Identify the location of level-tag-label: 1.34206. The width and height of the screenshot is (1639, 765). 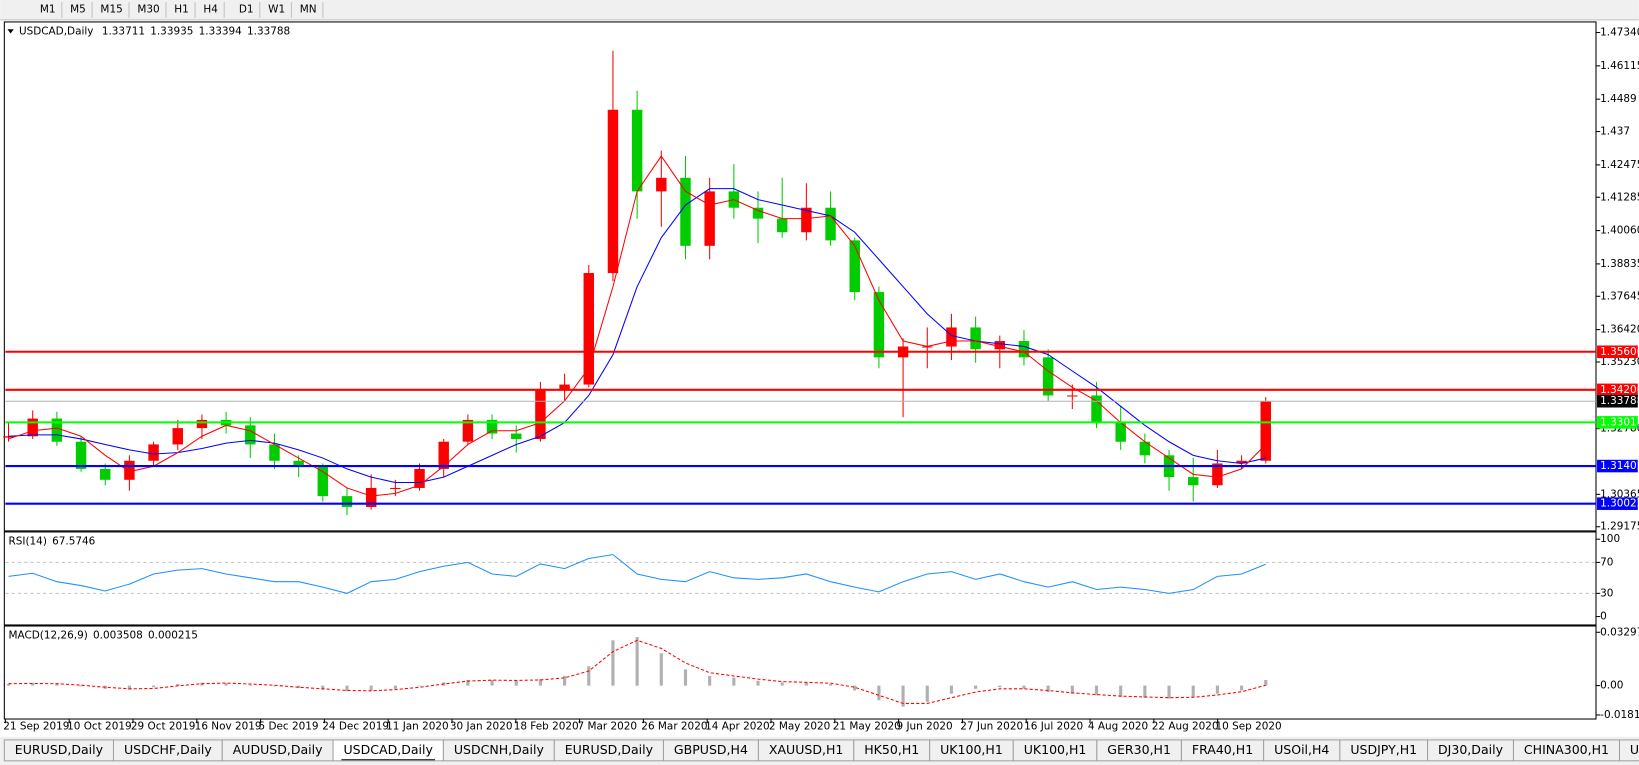
(1619, 390).